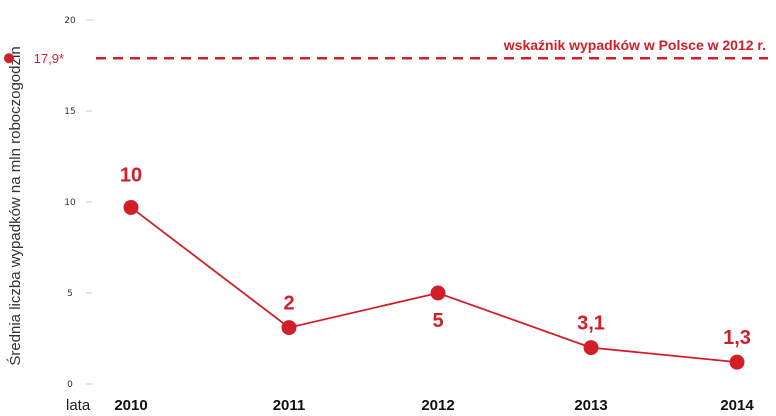  I want to click on x-tick-label: 2011, so click(289, 405).